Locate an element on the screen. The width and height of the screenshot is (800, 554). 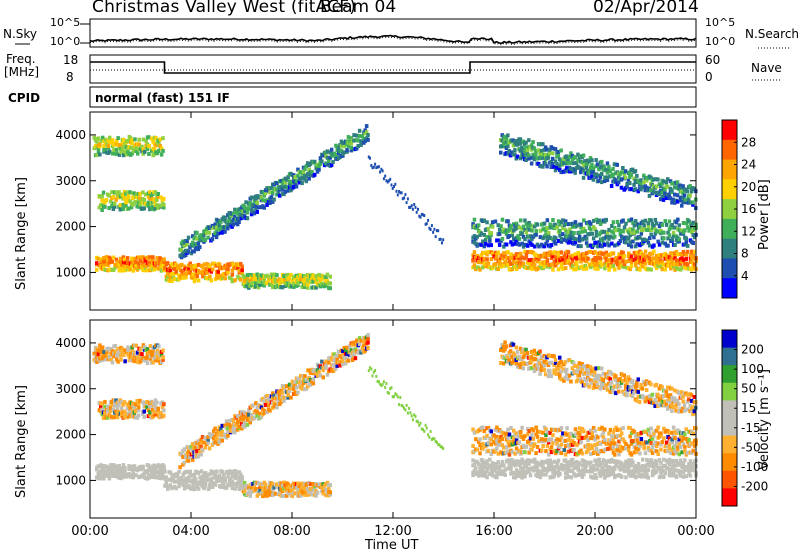
colorbar-frame is located at coordinates (729, 418).